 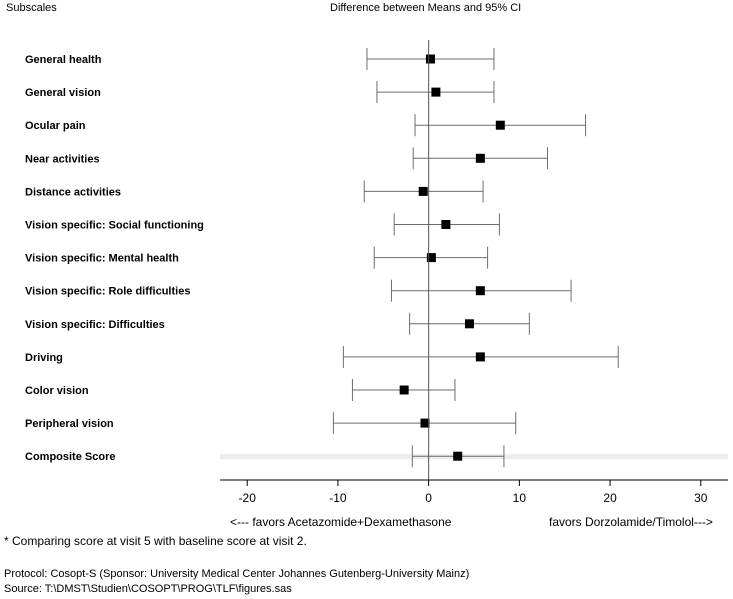 I want to click on row-label-distance-activities: Distance activities, so click(x=73, y=192).